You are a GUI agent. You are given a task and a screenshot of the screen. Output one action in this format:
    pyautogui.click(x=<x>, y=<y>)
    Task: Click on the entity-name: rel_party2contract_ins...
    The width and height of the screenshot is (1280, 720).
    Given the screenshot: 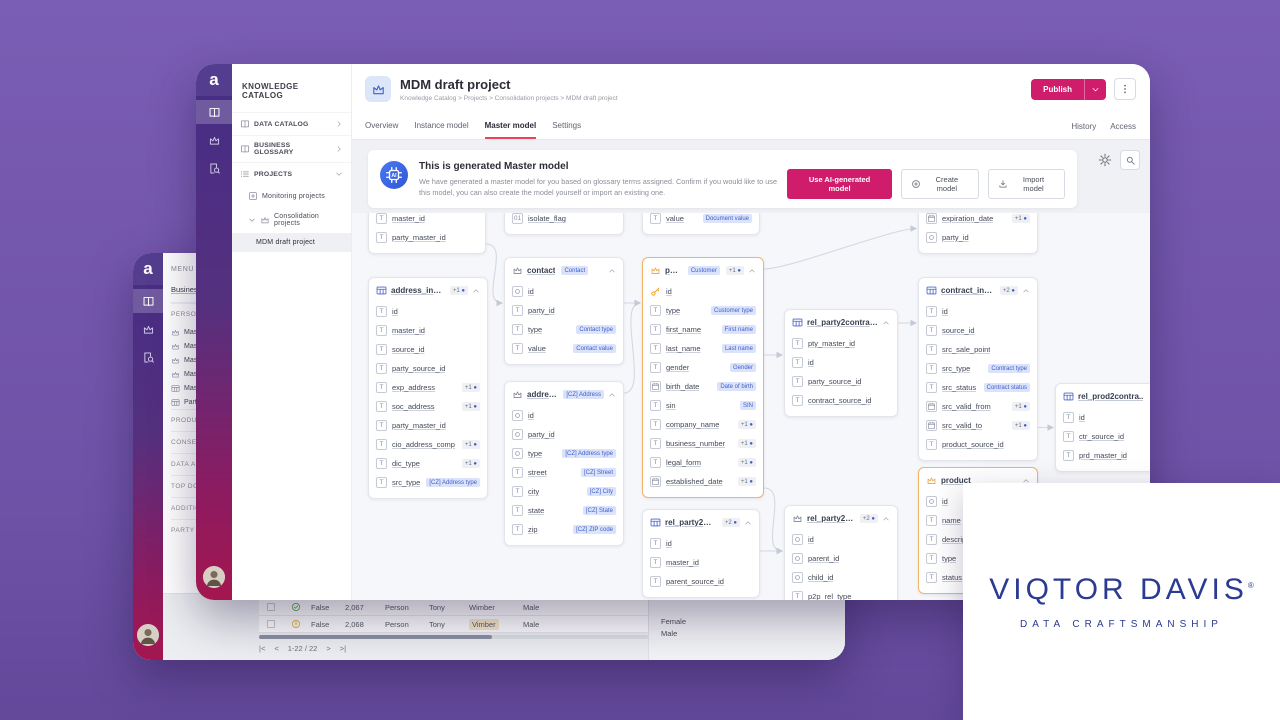 What is the action you would take?
    pyautogui.click(x=842, y=322)
    